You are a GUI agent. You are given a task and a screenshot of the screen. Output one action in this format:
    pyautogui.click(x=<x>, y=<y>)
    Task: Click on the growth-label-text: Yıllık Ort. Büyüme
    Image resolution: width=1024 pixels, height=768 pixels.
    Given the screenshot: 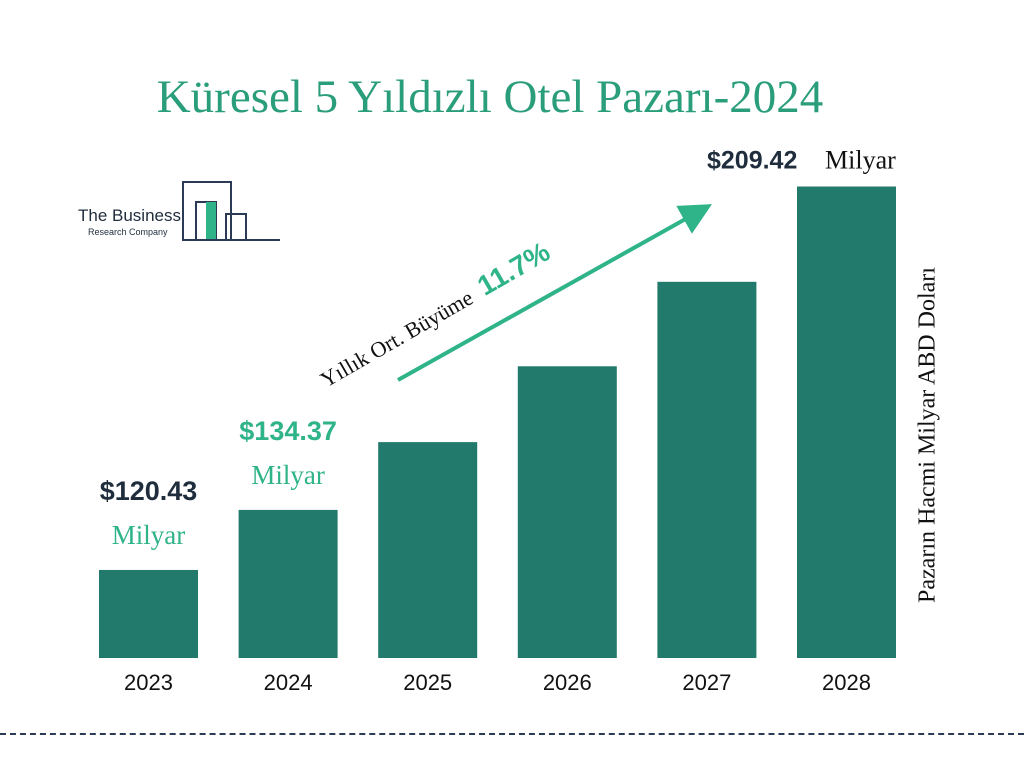 What is the action you would take?
    pyautogui.click(x=396, y=339)
    